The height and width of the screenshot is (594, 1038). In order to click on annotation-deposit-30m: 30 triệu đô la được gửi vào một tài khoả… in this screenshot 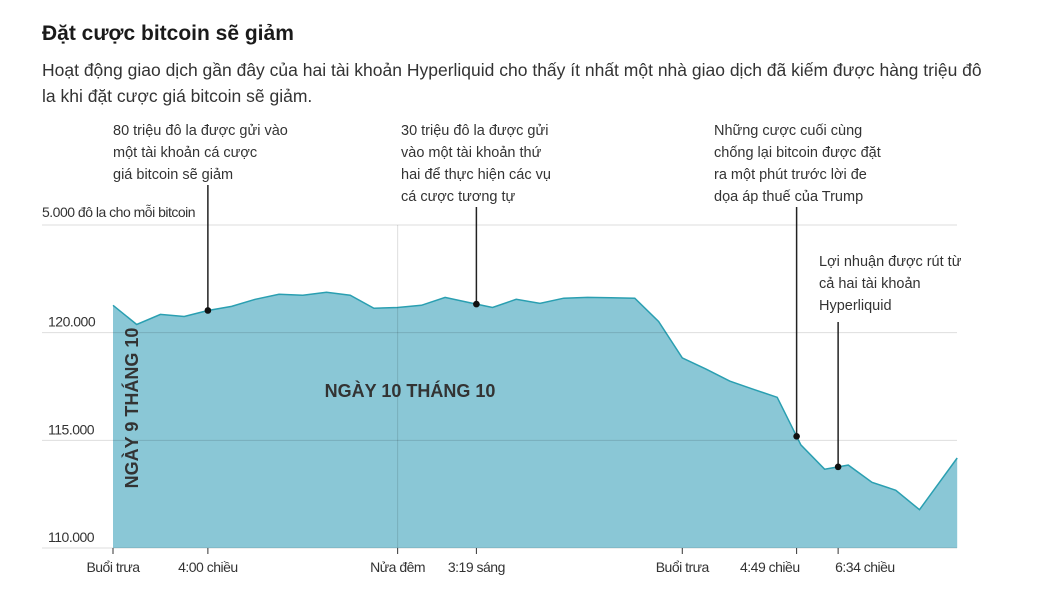, I will do `click(476, 164)`.